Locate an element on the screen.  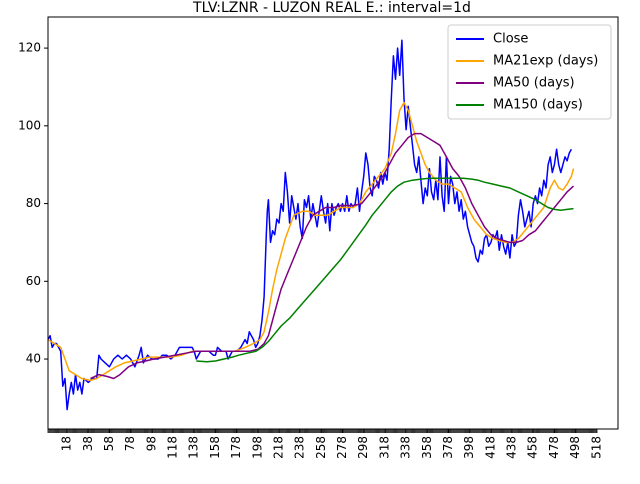
x-tick-label-17: 358 is located at coordinates (427, 447).